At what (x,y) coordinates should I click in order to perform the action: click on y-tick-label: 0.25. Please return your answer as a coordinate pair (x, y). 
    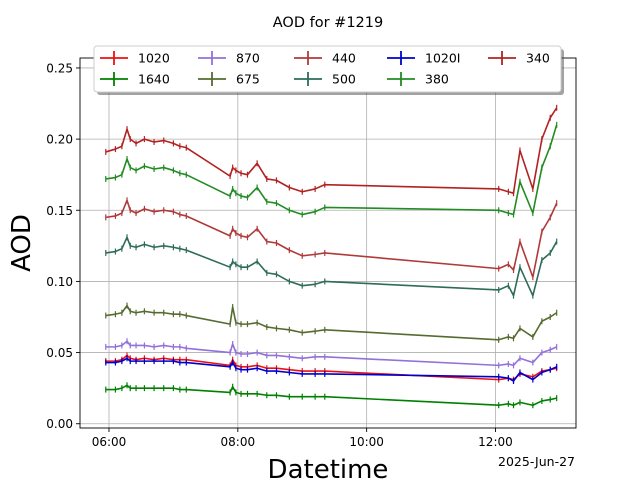
    Looking at the image, I should click on (59, 68).